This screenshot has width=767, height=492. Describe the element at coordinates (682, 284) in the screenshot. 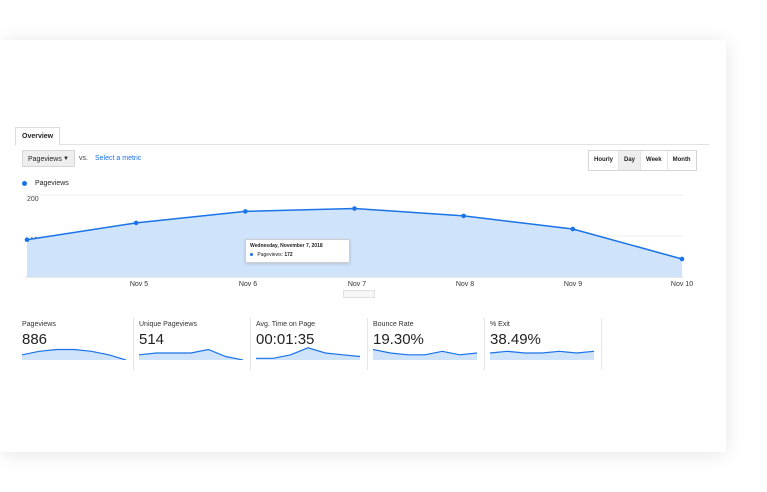

I see `x-tick-label: Nov 10` at that location.